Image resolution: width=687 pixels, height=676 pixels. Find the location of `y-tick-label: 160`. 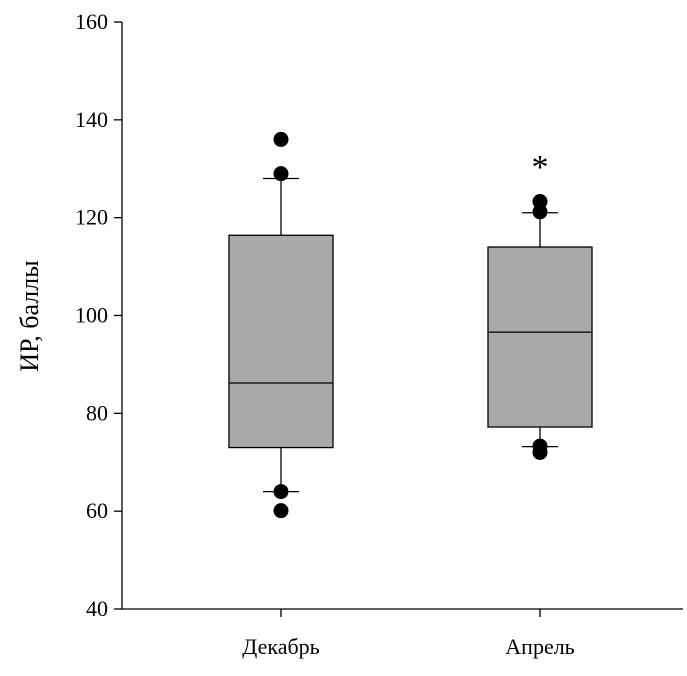

y-tick-label: 160 is located at coordinates (91, 21).